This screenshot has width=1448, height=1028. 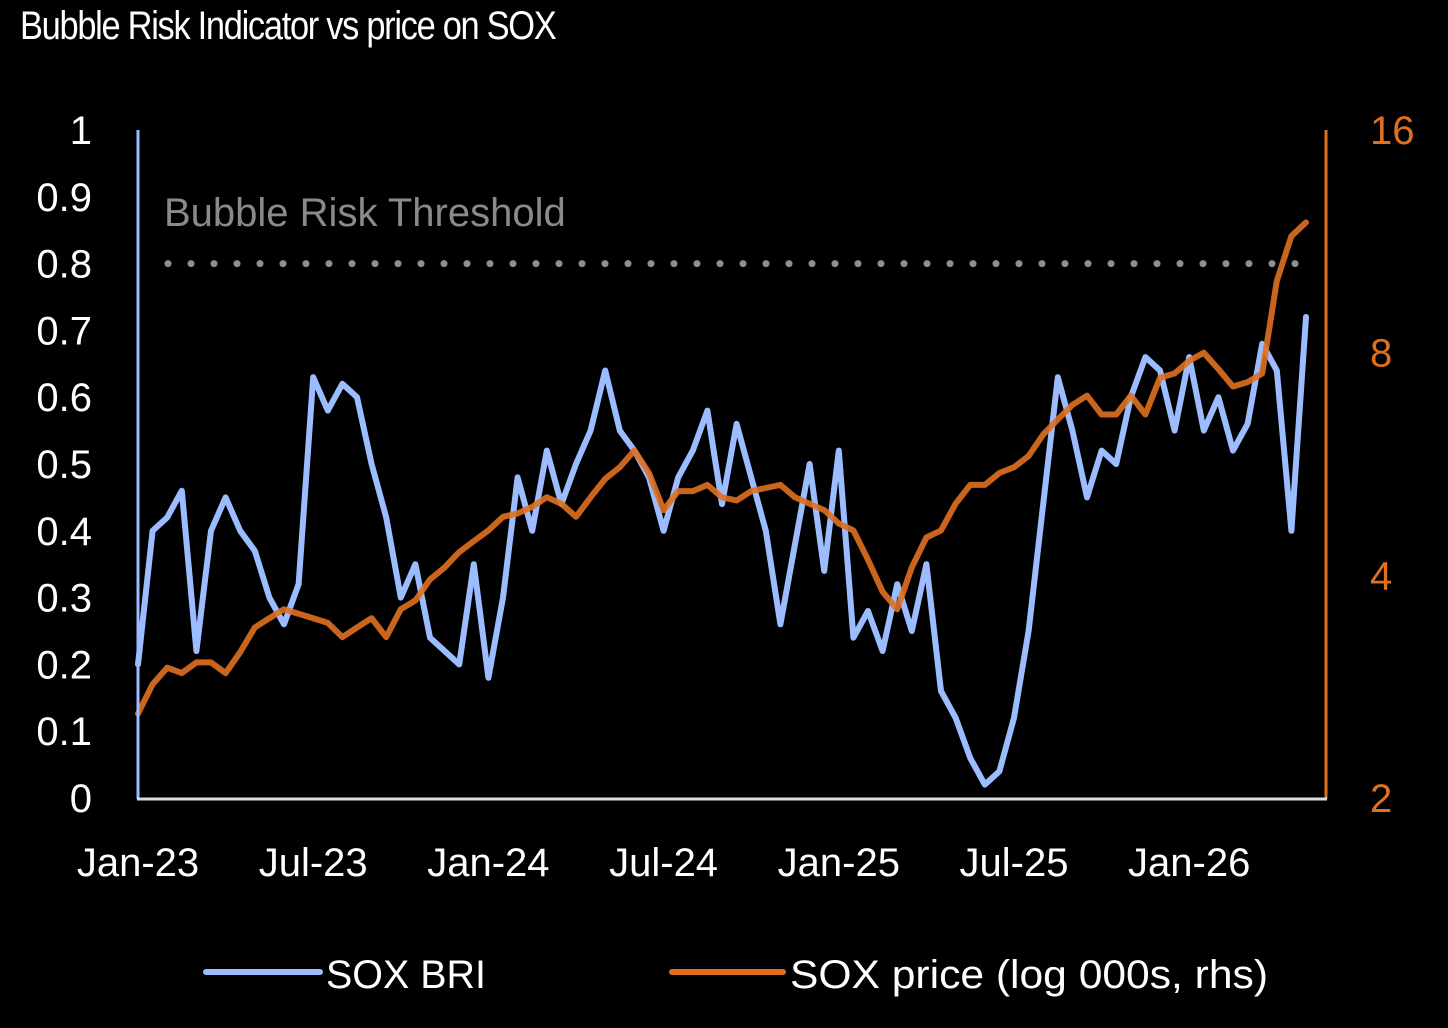 I want to click on legend-label-price: SOX price (log 000s, rhs), so click(x=1029, y=975).